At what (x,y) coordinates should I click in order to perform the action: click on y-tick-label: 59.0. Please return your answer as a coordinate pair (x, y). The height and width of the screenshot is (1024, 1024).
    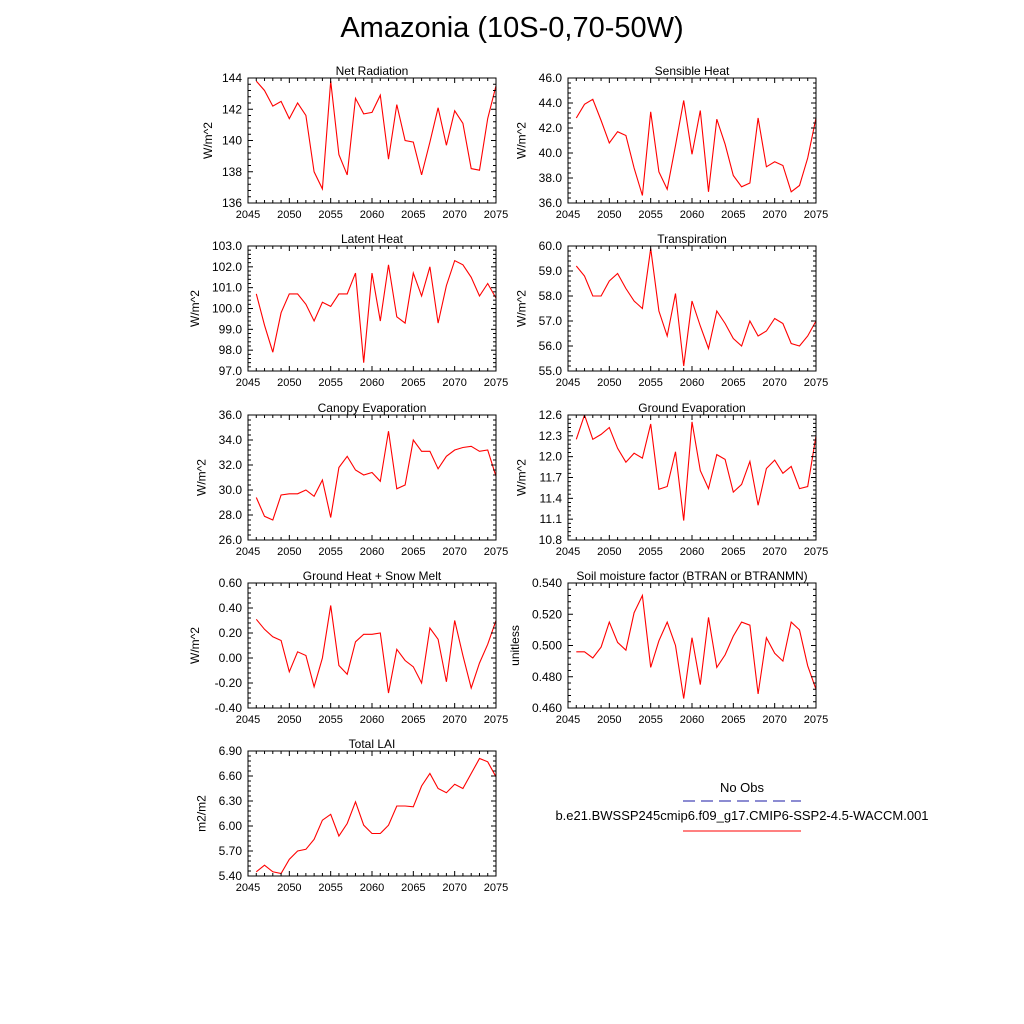
    Looking at the image, I should click on (551, 271).